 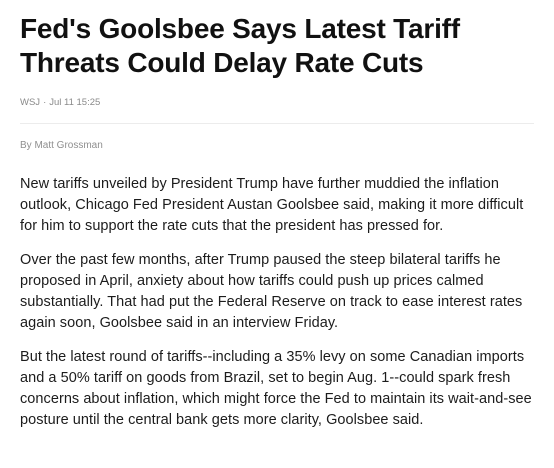 What do you see at coordinates (277, 123) in the screenshot?
I see `meta-divider` at bounding box center [277, 123].